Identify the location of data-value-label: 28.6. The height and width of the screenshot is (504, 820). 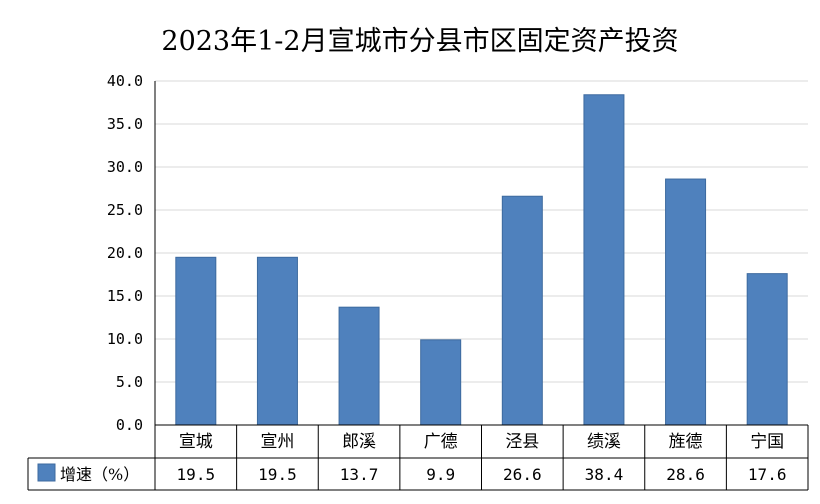
(685, 474).